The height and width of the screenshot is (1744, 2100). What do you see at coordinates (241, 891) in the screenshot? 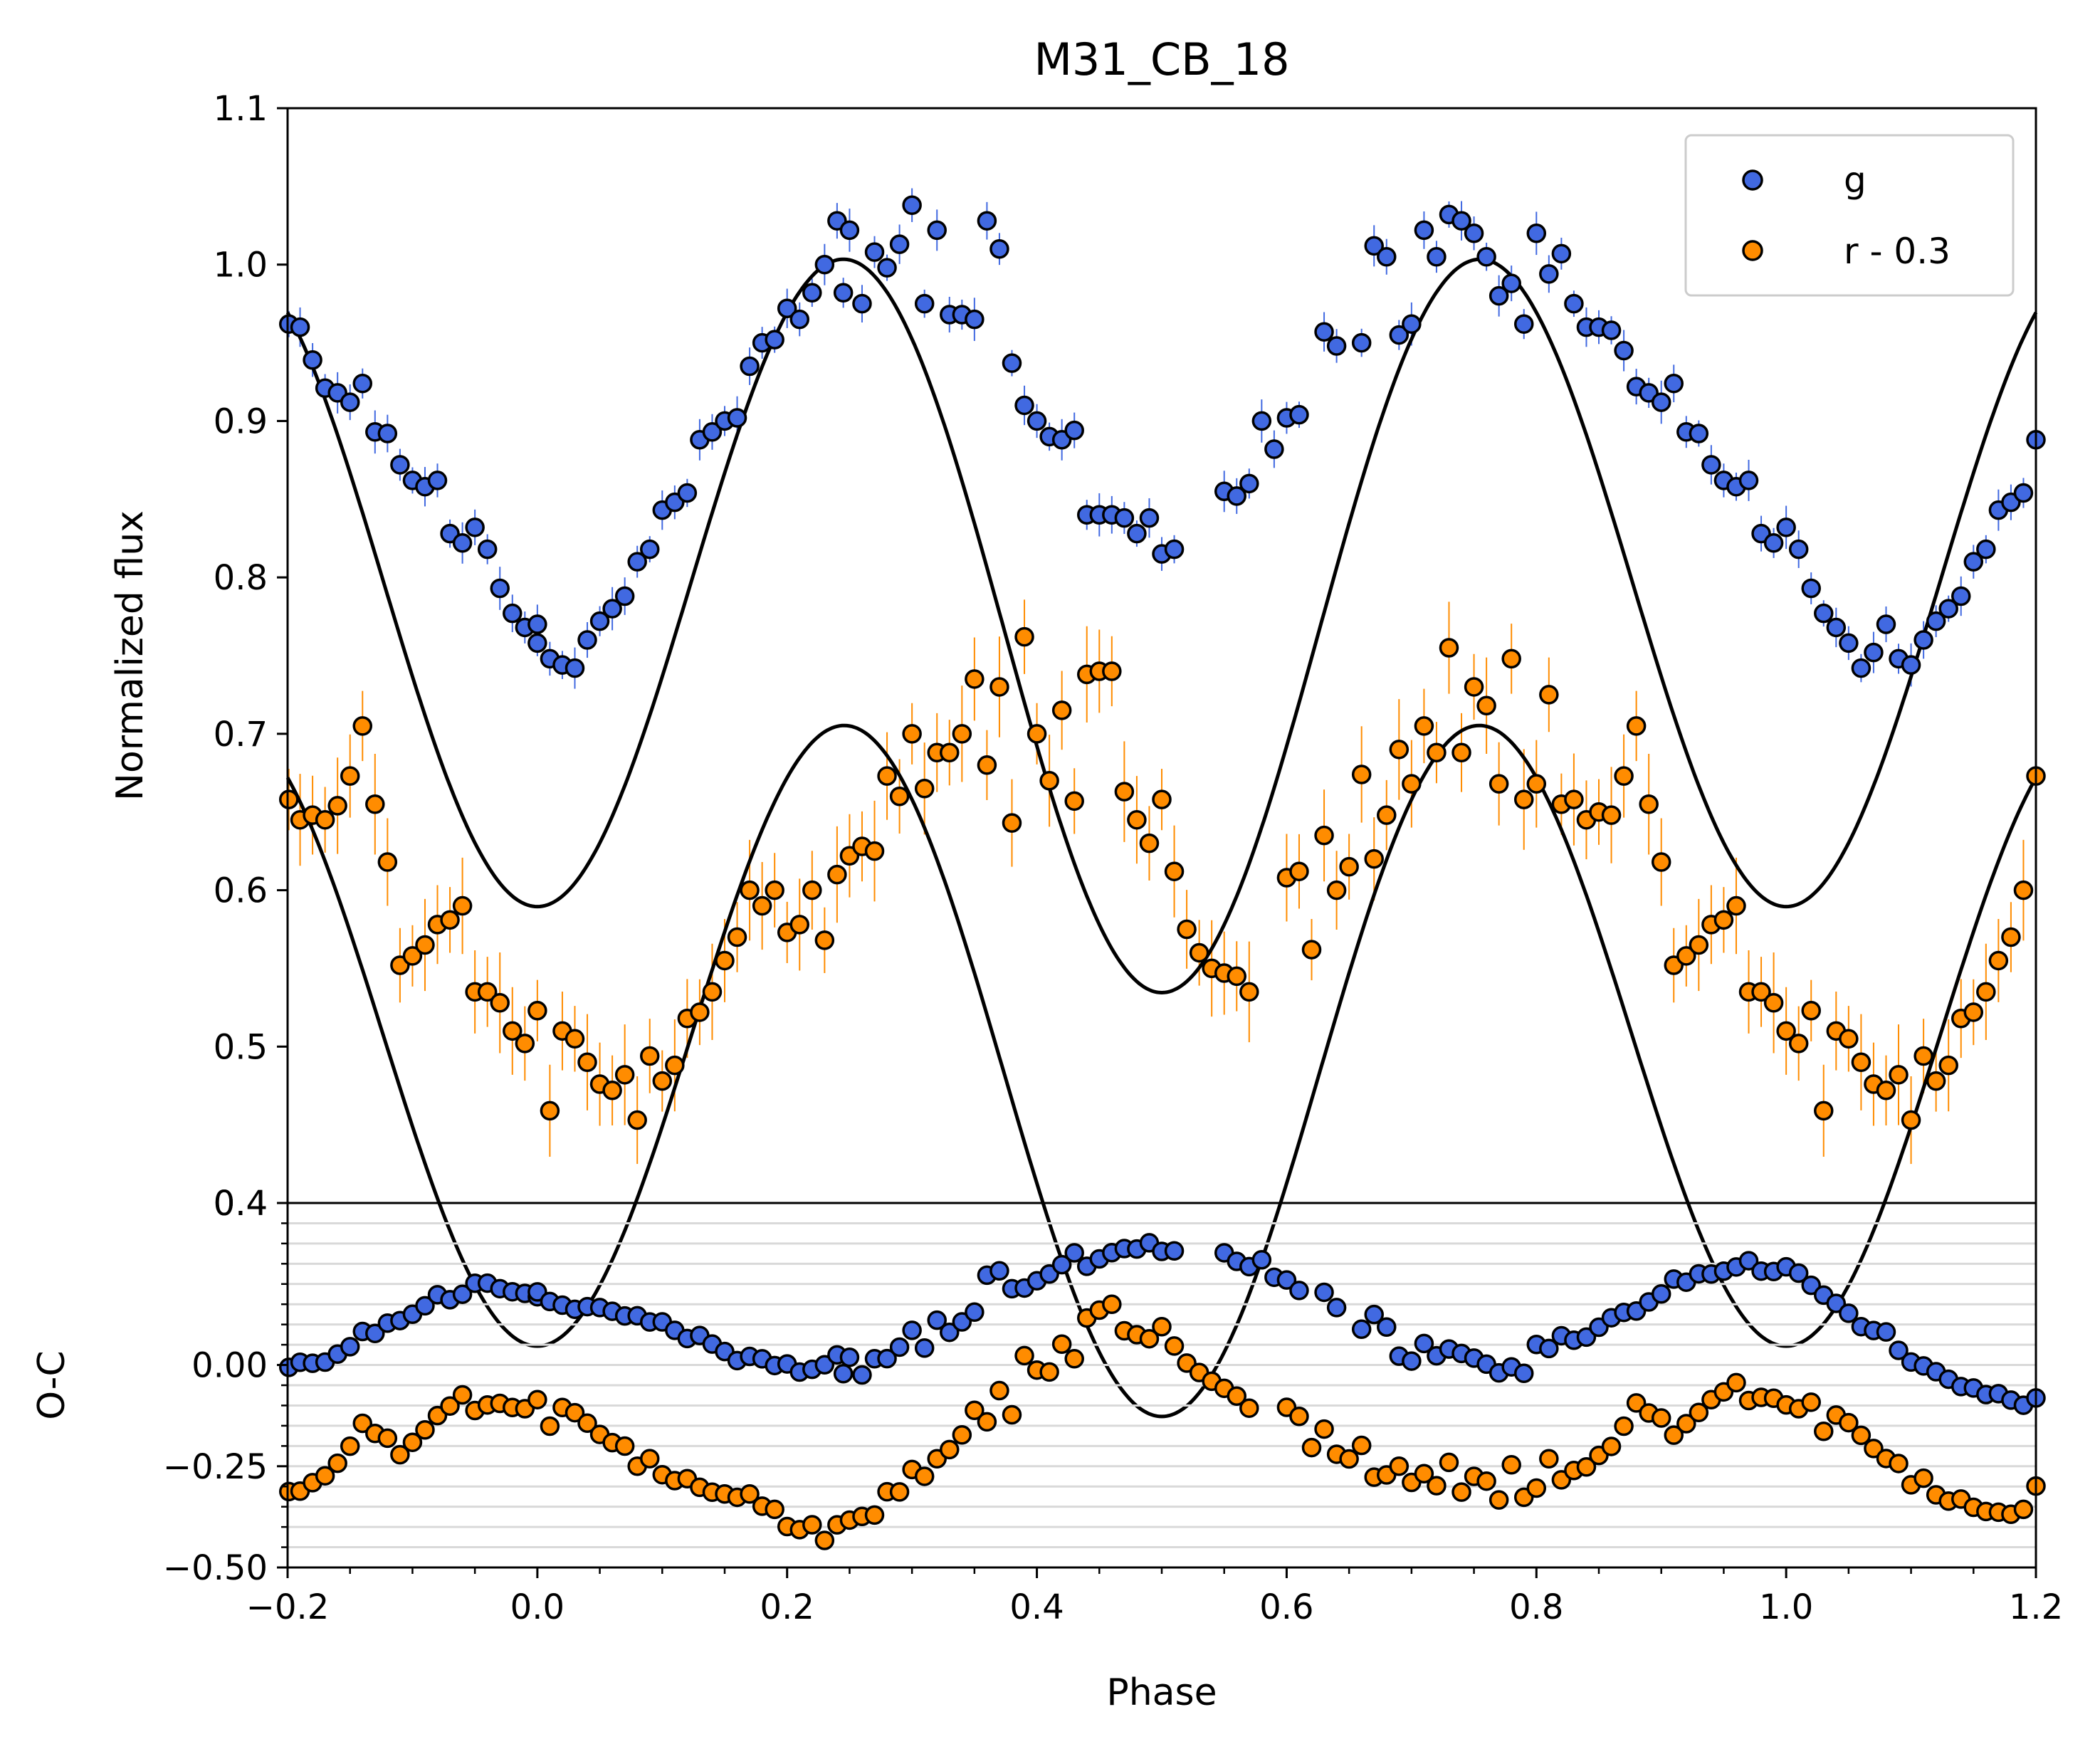
I see `y-tick-label: 0.6` at bounding box center [241, 891].